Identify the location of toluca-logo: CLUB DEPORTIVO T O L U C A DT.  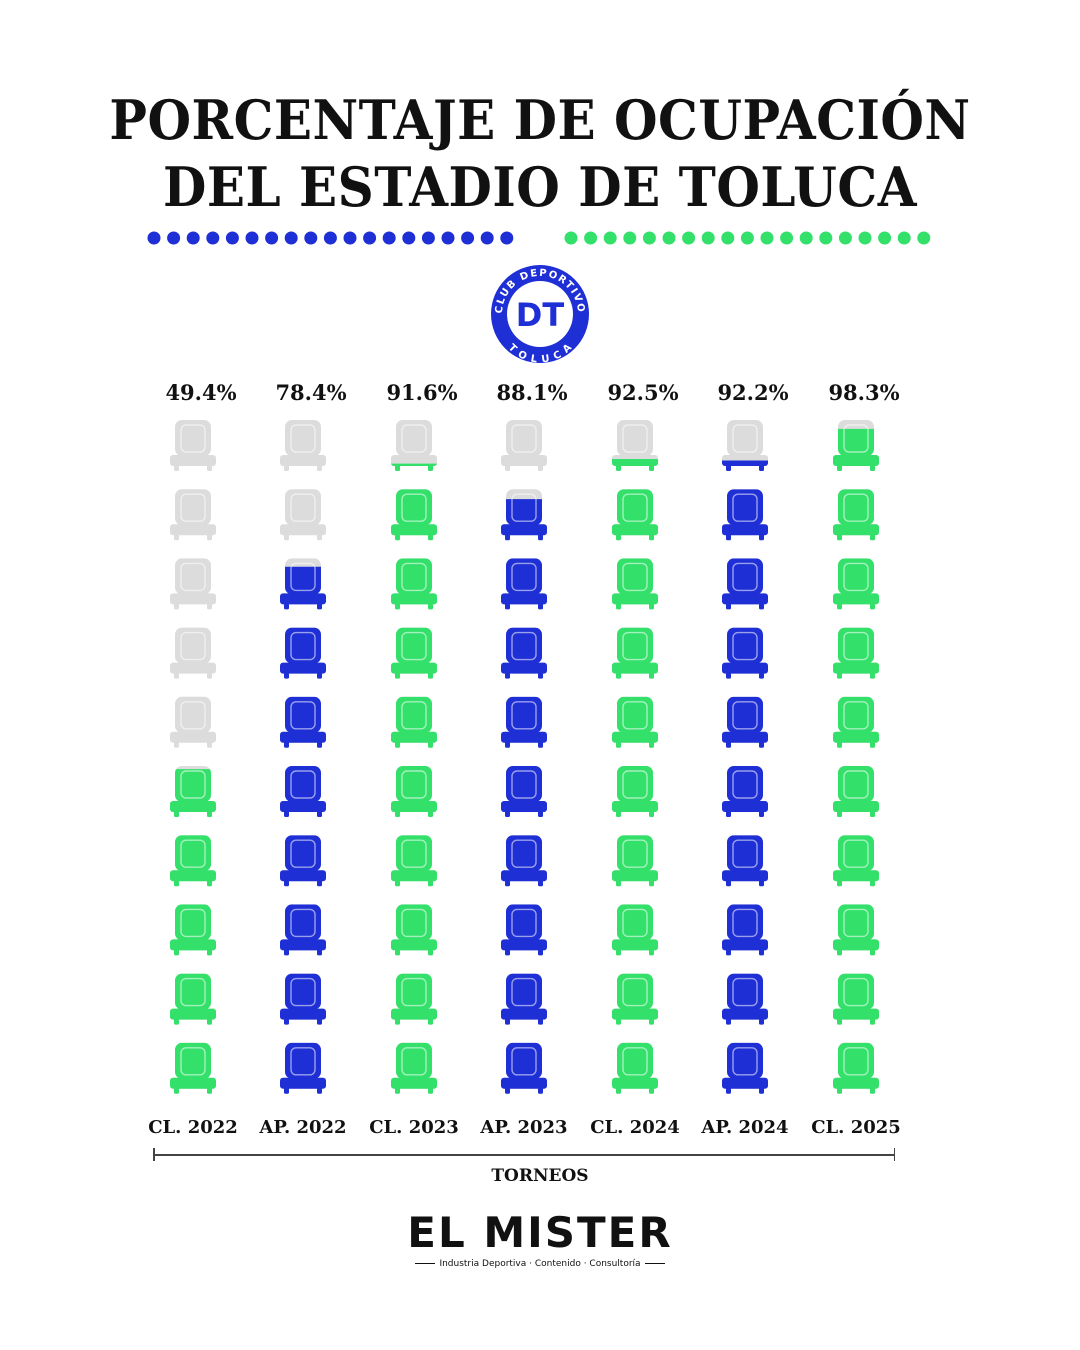
(540, 315).